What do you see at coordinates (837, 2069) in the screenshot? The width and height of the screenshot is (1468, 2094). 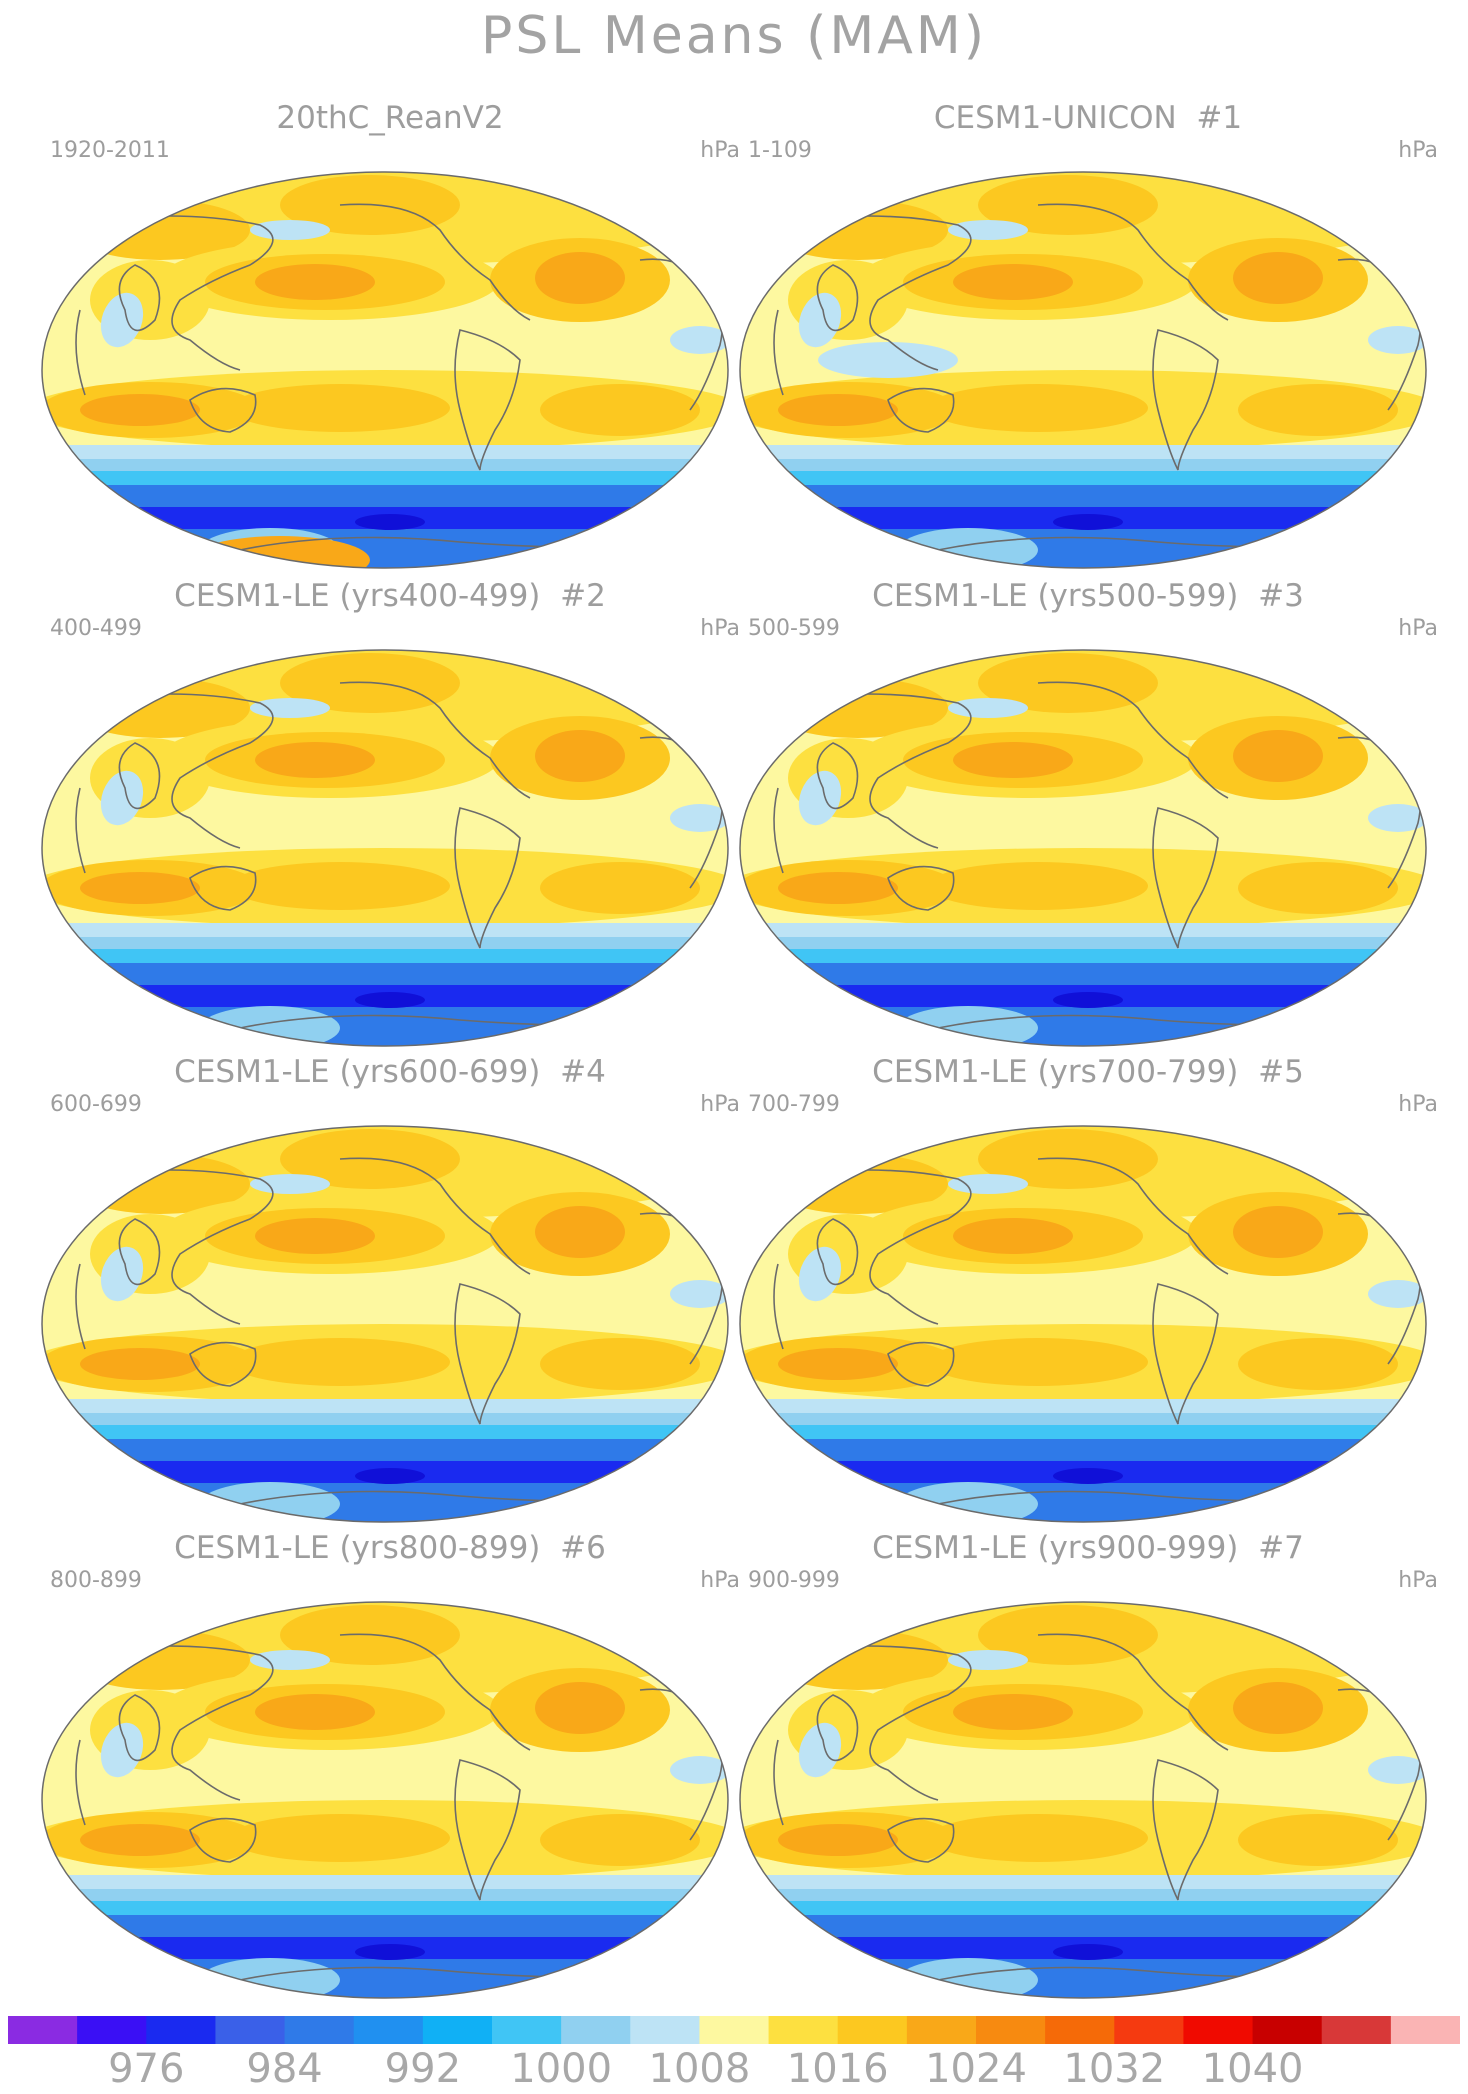 I see `colorbar-tick-label: 1016` at bounding box center [837, 2069].